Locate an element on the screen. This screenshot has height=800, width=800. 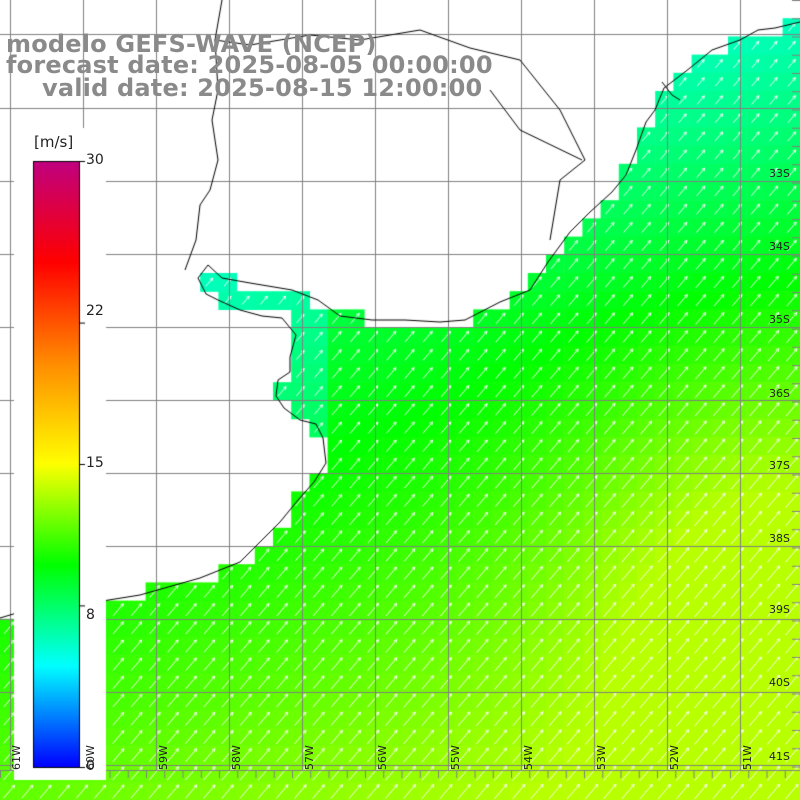
lat-label-36s: 36S is located at coordinates (779, 393).